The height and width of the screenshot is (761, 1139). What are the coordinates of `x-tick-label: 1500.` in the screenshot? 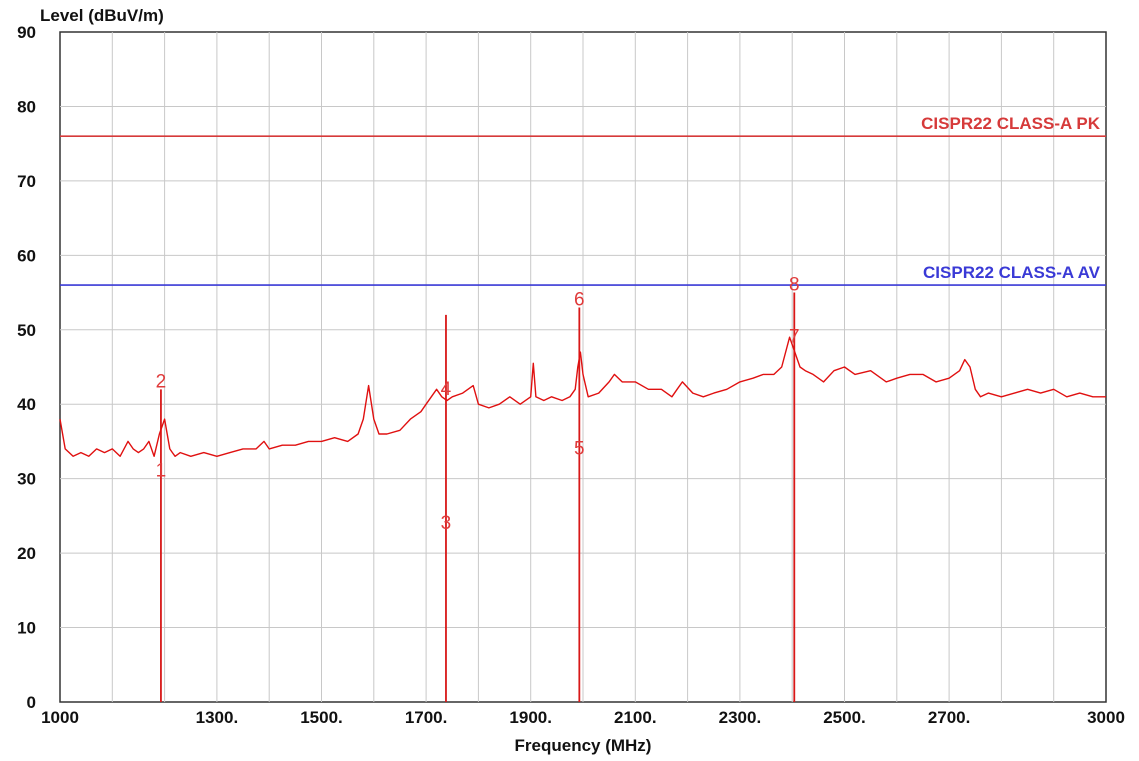 It's located at (321, 717).